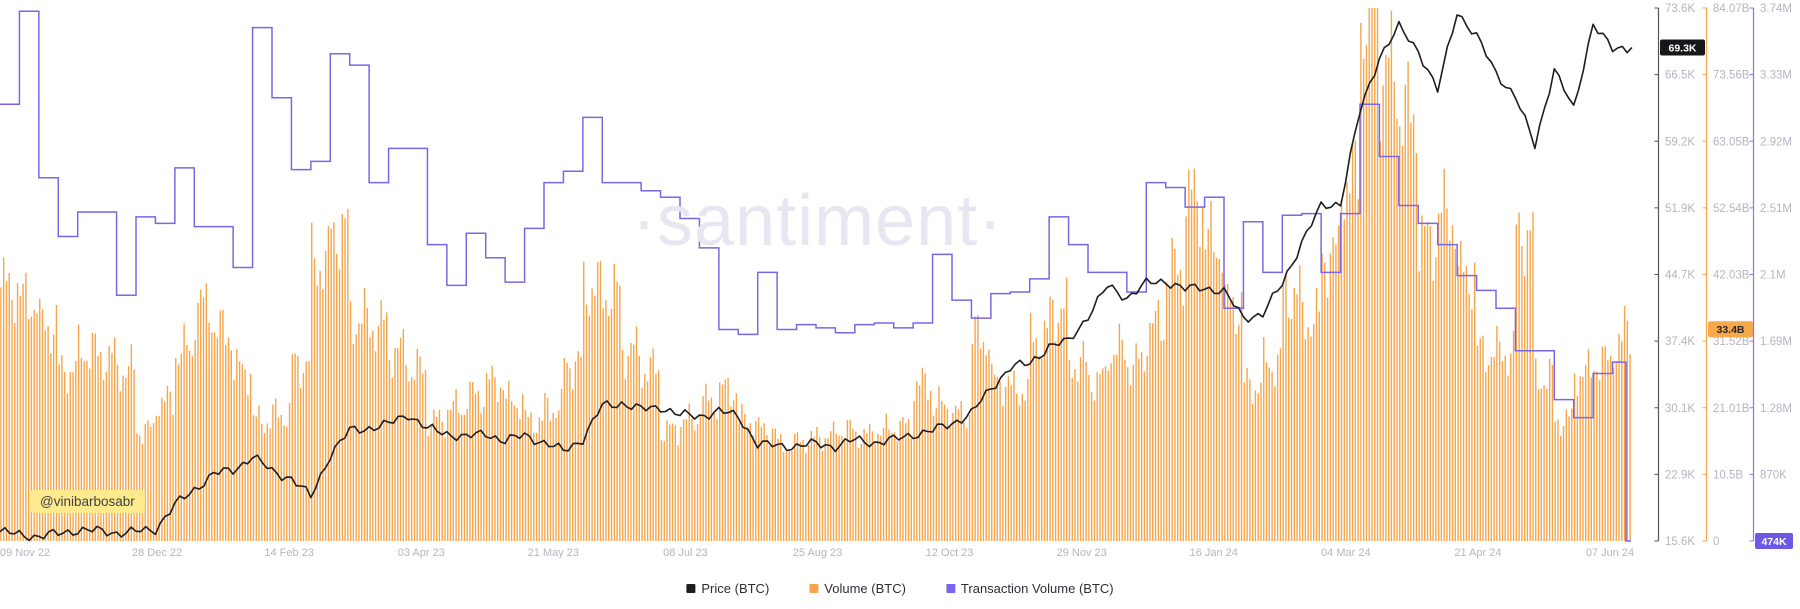 The height and width of the screenshot is (609, 1800). I want to click on volume-tick-label: 0, so click(1716, 542).